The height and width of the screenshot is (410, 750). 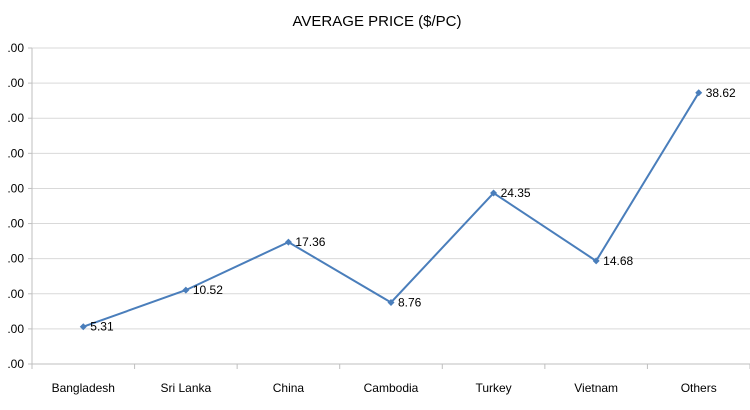 I want to click on x-category-label: Vietnam, so click(x=596, y=388).